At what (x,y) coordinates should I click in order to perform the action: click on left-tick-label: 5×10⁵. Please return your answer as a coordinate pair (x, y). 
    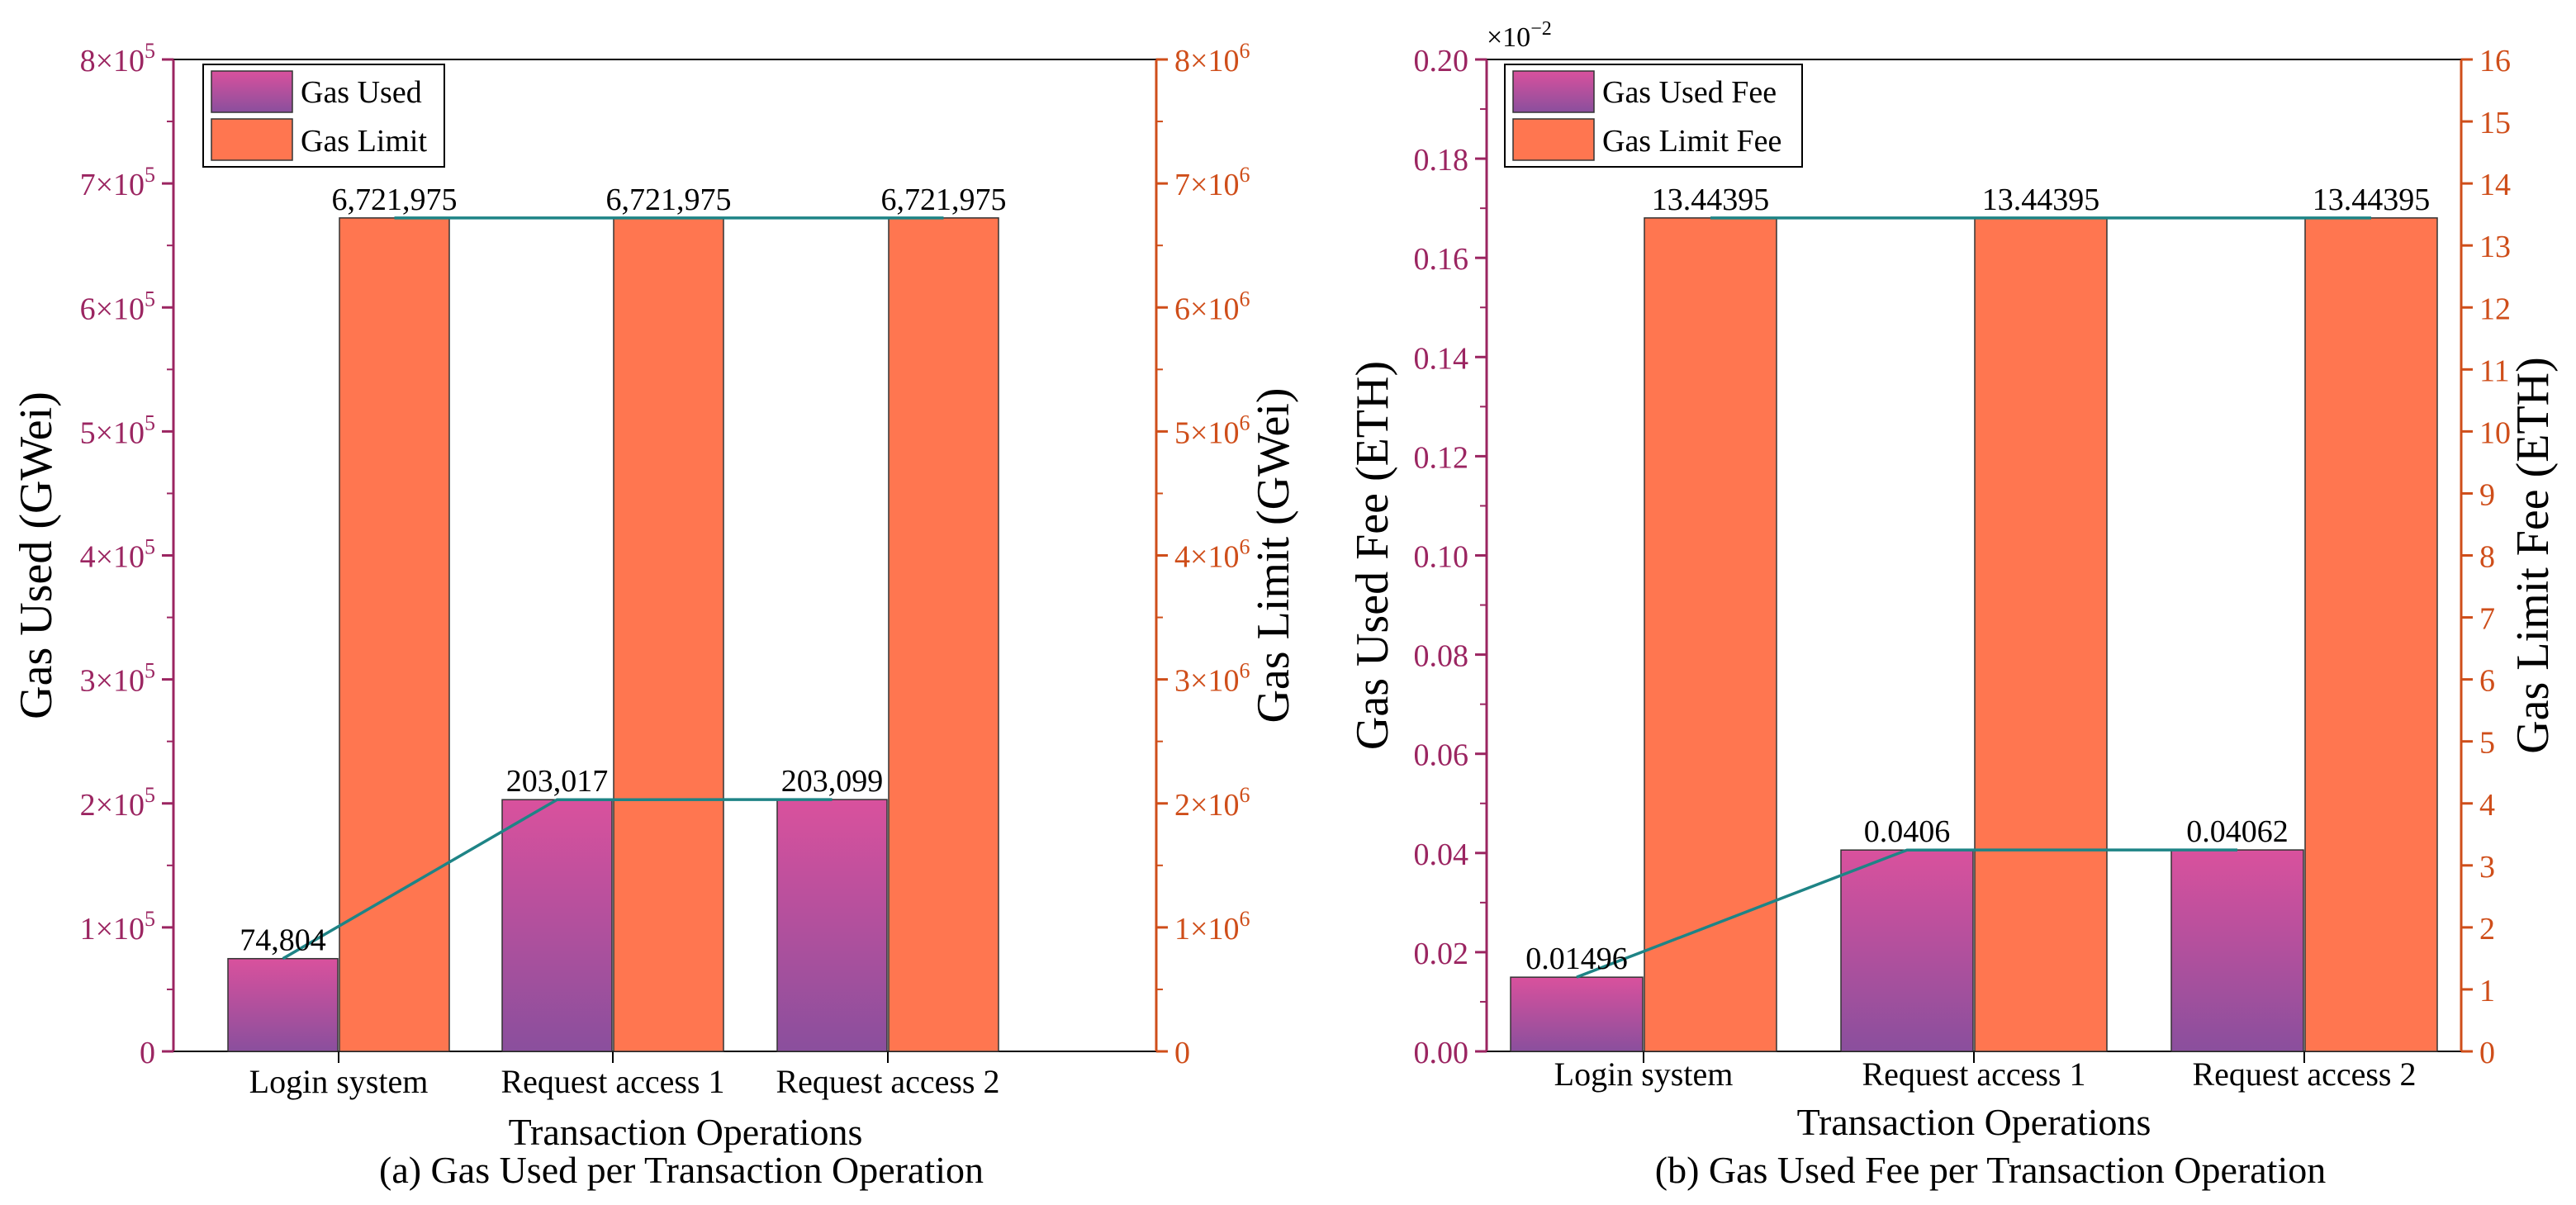
    Looking at the image, I should click on (117, 430).